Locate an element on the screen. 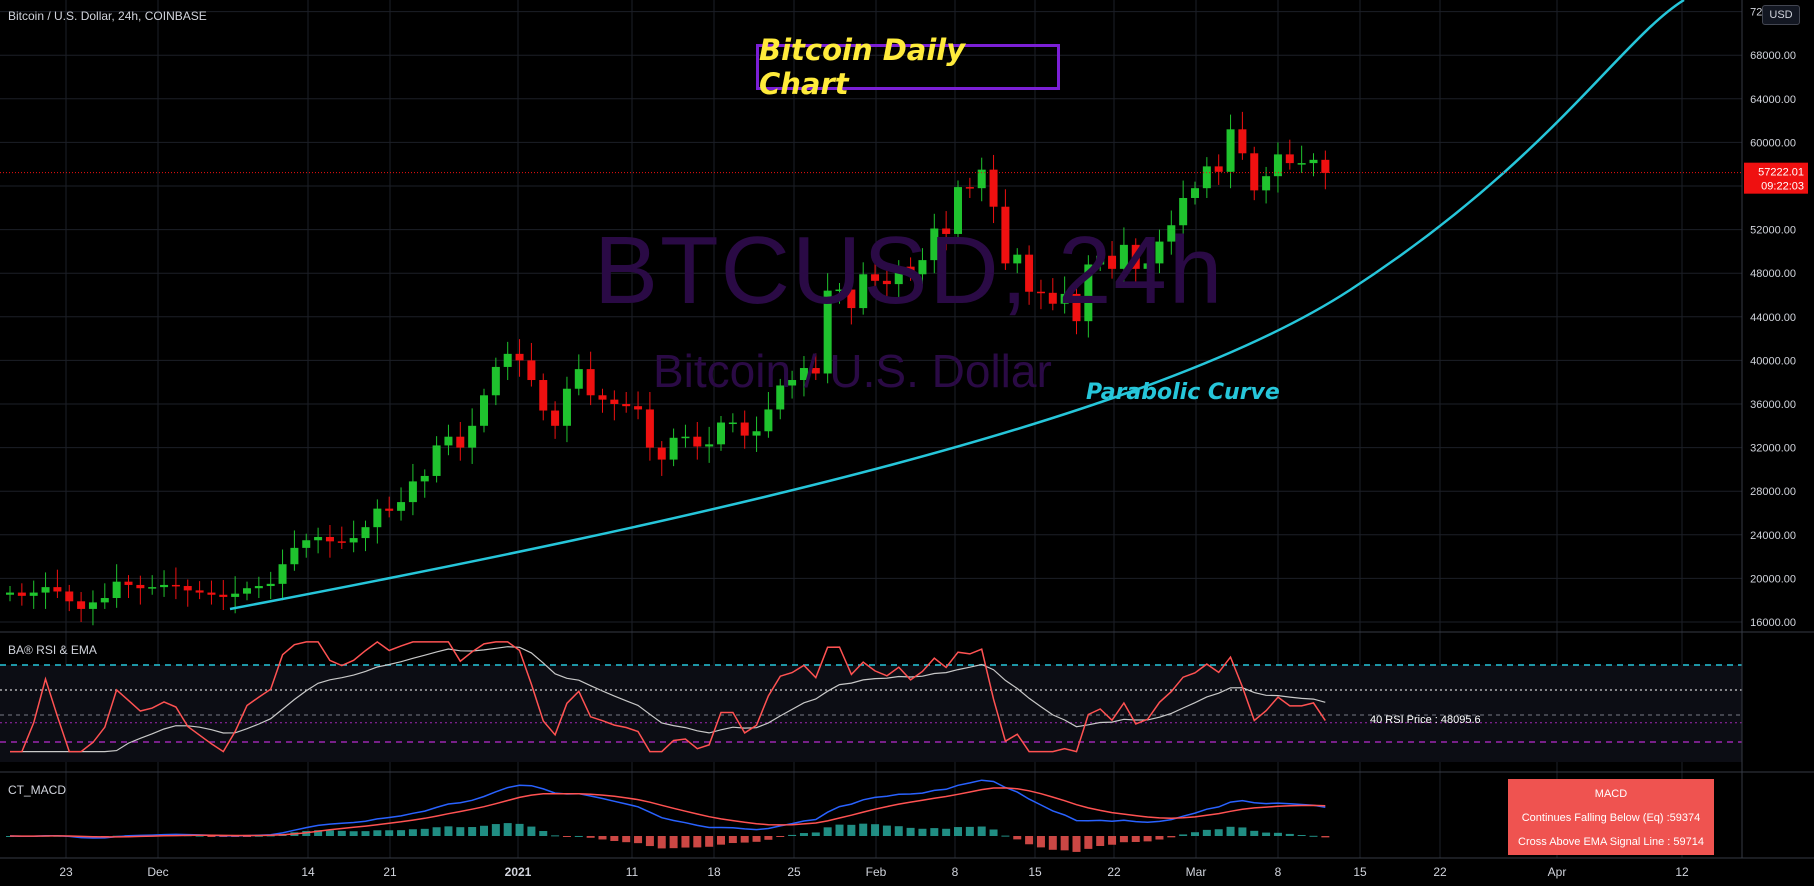 This screenshot has width=1814, height=886. parabolic-curve-label: Parabolic Curve is located at coordinates (1183, 392).